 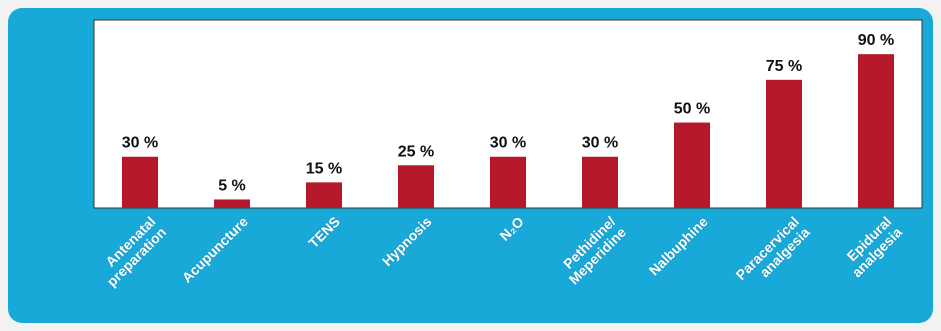 What do you see at coordinates (416, 151) in the screenshot?
I see `value-label: 25 %` at bounding box center [416, 151].